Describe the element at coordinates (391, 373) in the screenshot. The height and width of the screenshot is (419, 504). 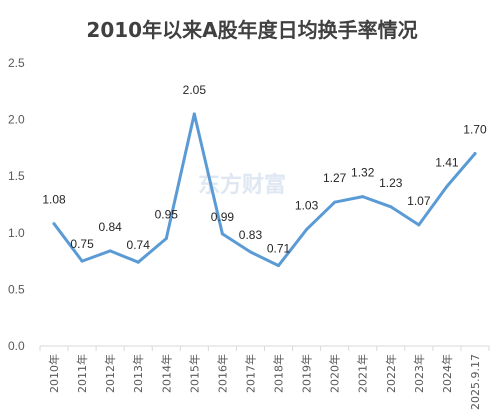
I see `x-tick-label: 2022年` at that location.